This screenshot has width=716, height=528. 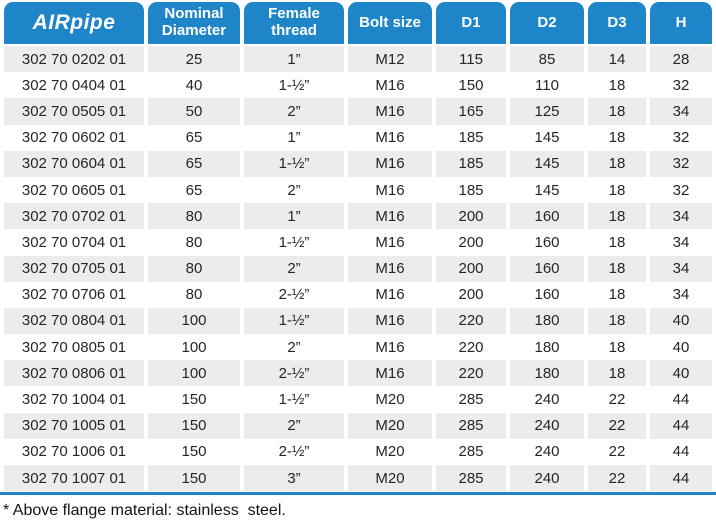 I want to click on cell-part_number: 302 70 1005 01, so click(x=74, y=425).